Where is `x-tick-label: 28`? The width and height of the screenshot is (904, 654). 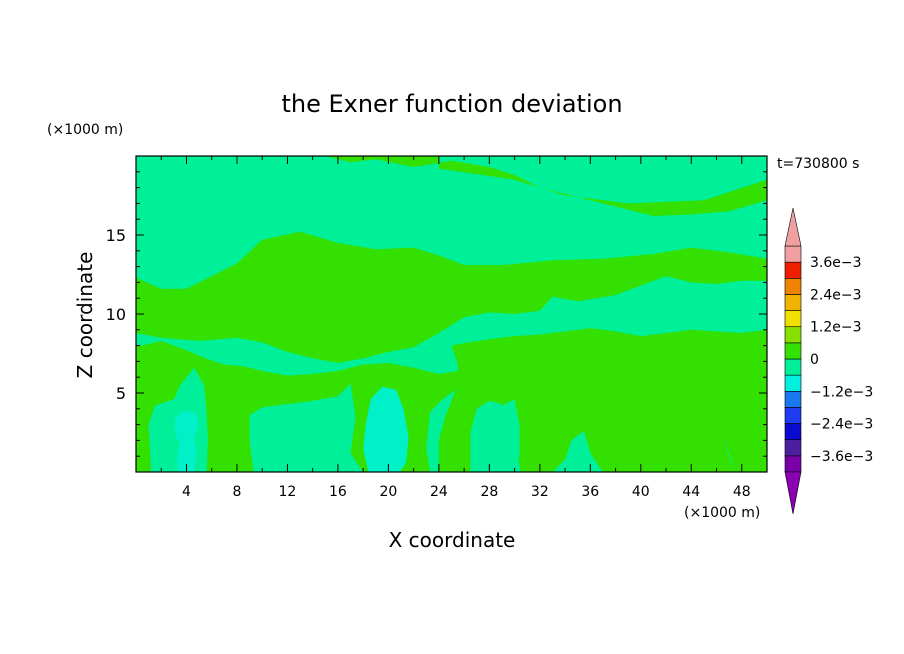
x-tick-label: 28 is located at coordinates (489, 492).